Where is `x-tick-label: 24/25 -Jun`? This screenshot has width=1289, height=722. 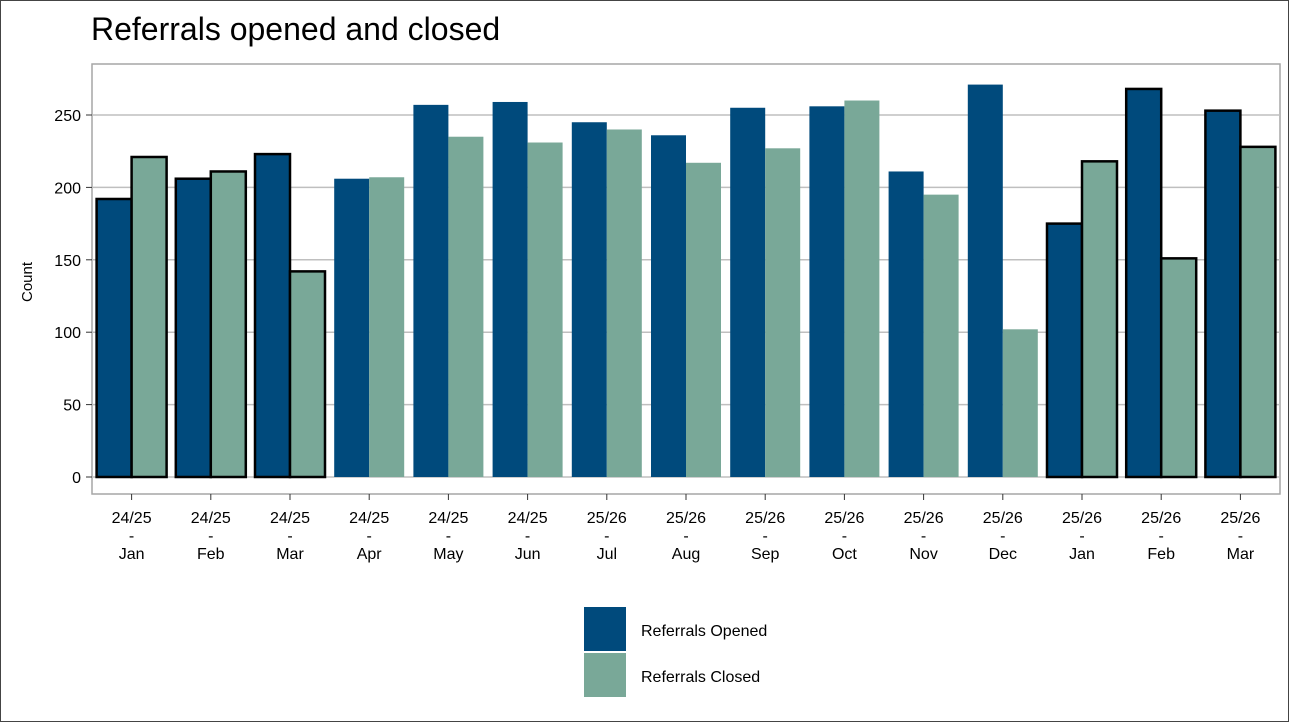 x-tick-label: 24/25 -Jun is located at coordinates (528, 536).